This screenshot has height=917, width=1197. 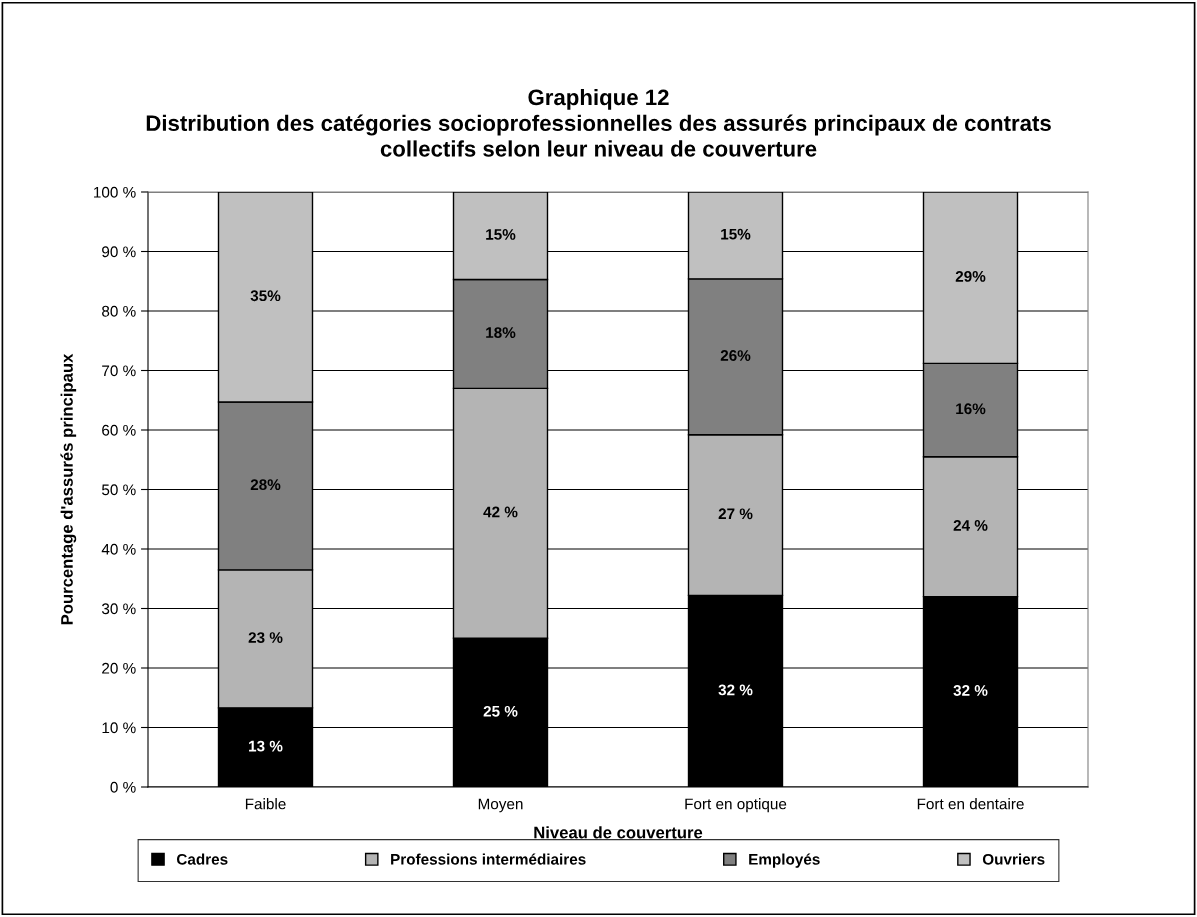 What do you see at coordinates (970, 525) in the screenshot?
I see `data-label: 24 %` at bounding box center [970, 525].